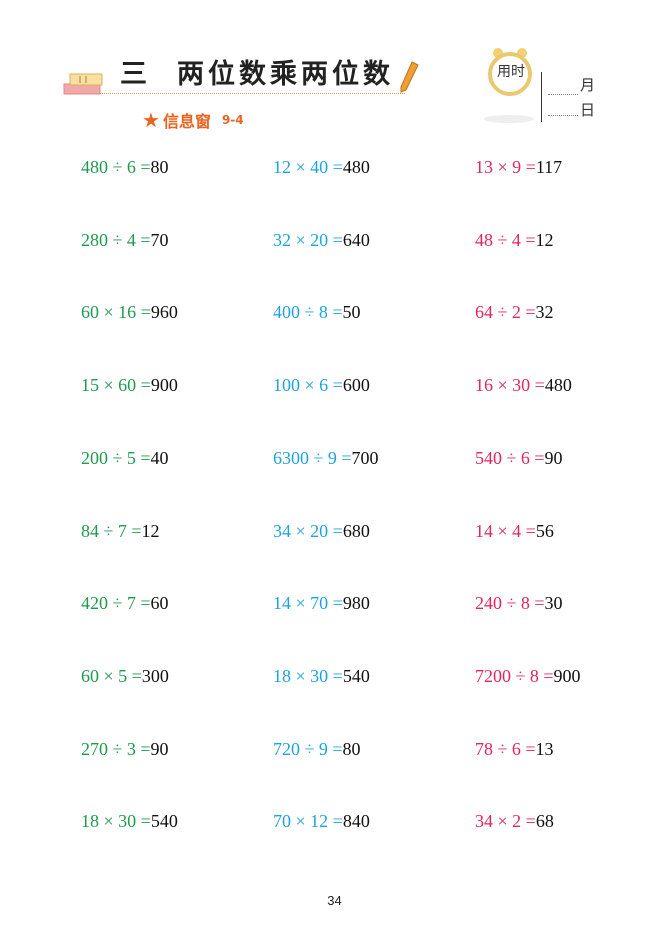 This screenshot has width=669, height=945. Describe the element at coordinates (505, 167) in the screenshot. I see `problem-expression: 13 × 9 =` at that location.